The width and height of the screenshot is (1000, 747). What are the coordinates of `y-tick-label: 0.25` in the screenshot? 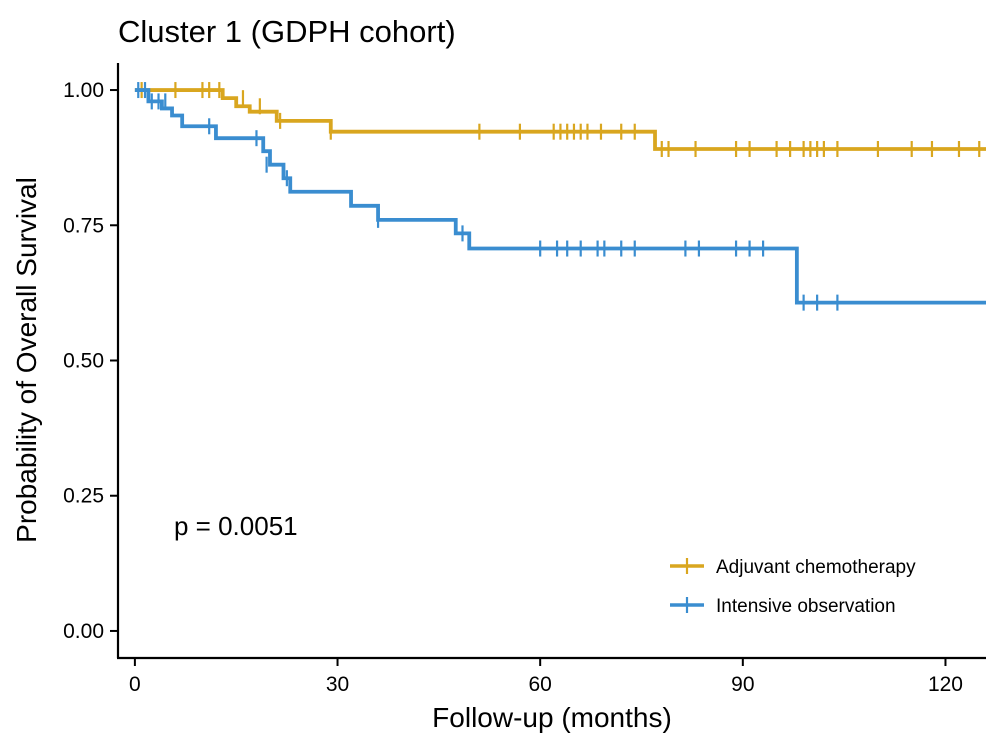 It's located at (83, 496).